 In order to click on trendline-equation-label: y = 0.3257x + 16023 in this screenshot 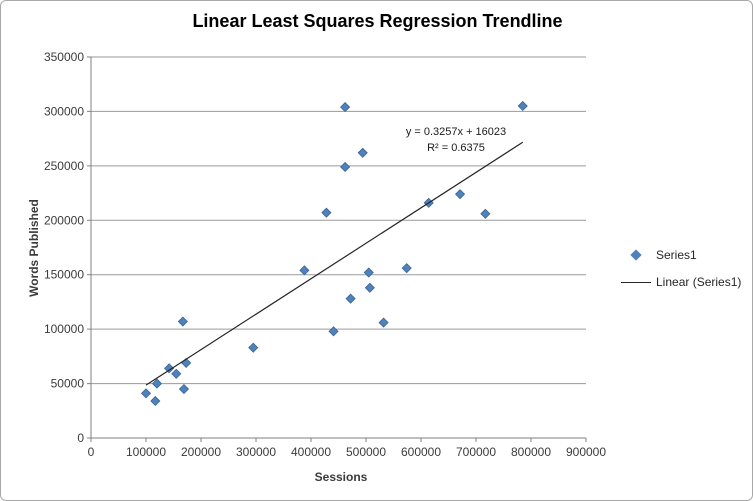, I will do `click(456, 132)`.